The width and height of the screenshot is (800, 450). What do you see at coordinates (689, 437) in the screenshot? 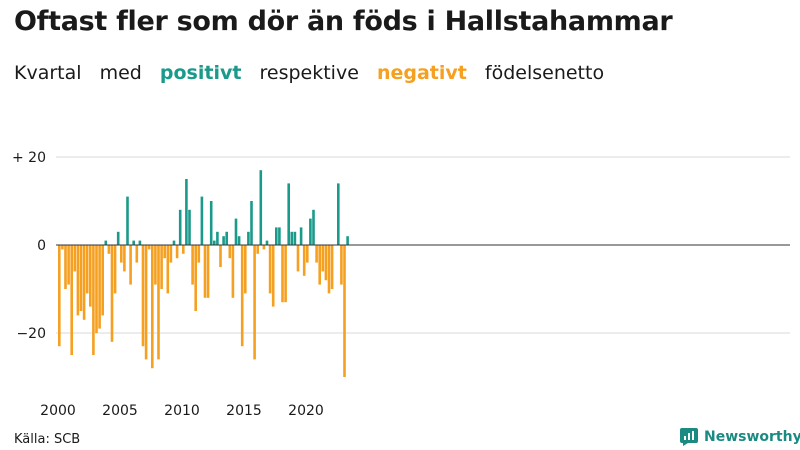
I see `newsworthy-icon` at bounding box center [689, 437].